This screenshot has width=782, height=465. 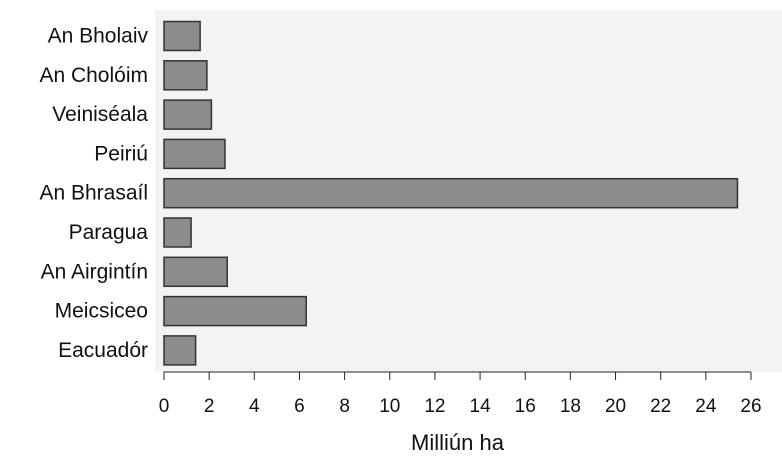 What do you see at coordinates (98, 36) in the screenshot?
I see `category-label: An Bholaiv` at bounding box center [98, 36].